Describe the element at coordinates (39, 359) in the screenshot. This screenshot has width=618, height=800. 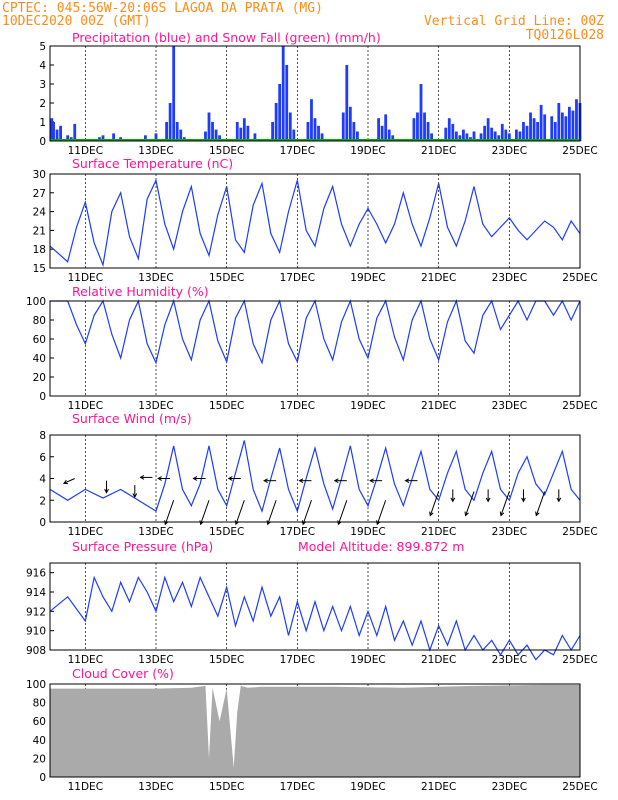
I see `y-tick-label: 40` at that location.